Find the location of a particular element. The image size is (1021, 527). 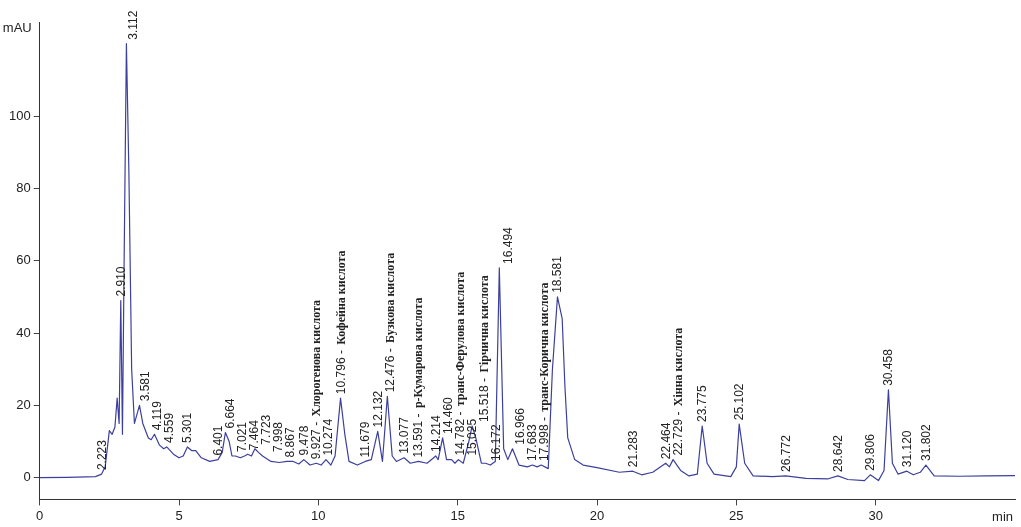

annotation: 31.802 is located at coordinates (925, 443).